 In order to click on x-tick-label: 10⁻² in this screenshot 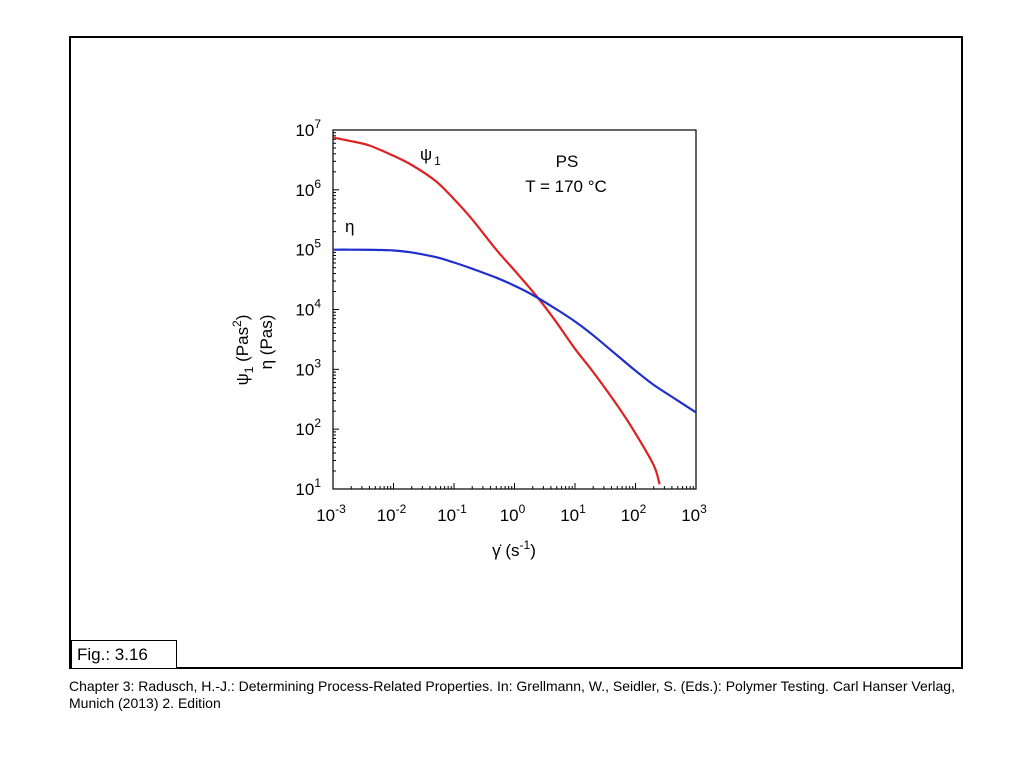, I will do `click(392, 513)`.